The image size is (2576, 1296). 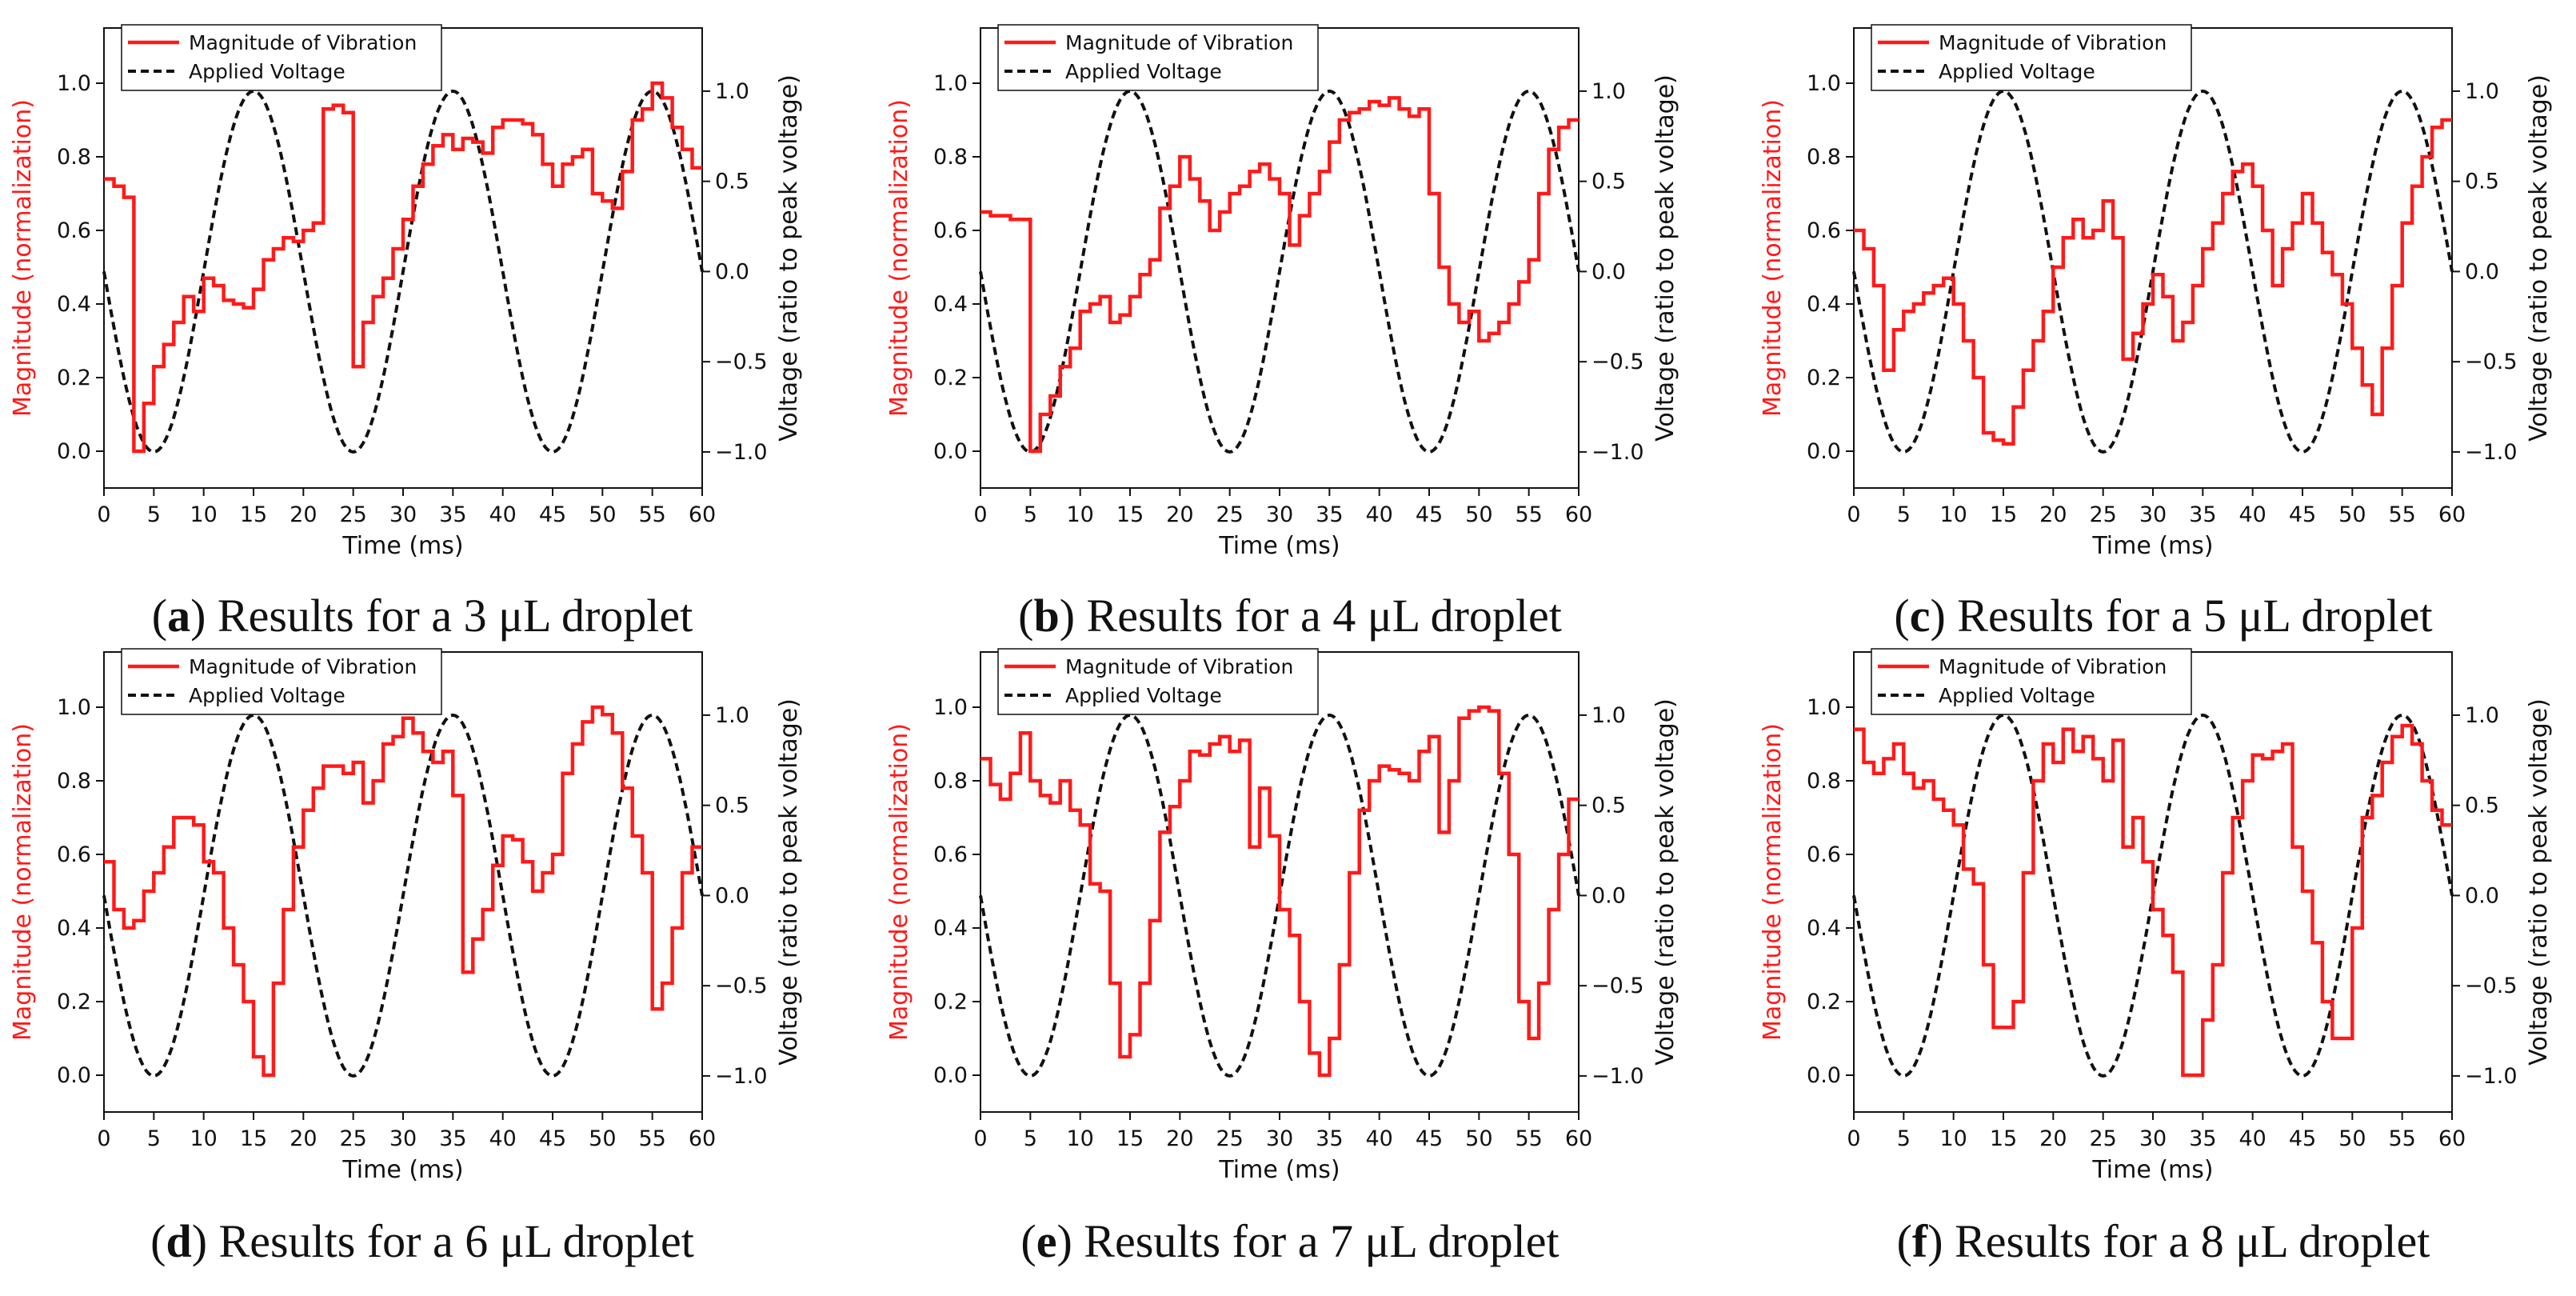 I want to click on x-tick-label: 10, so click(x=203, y=1138).